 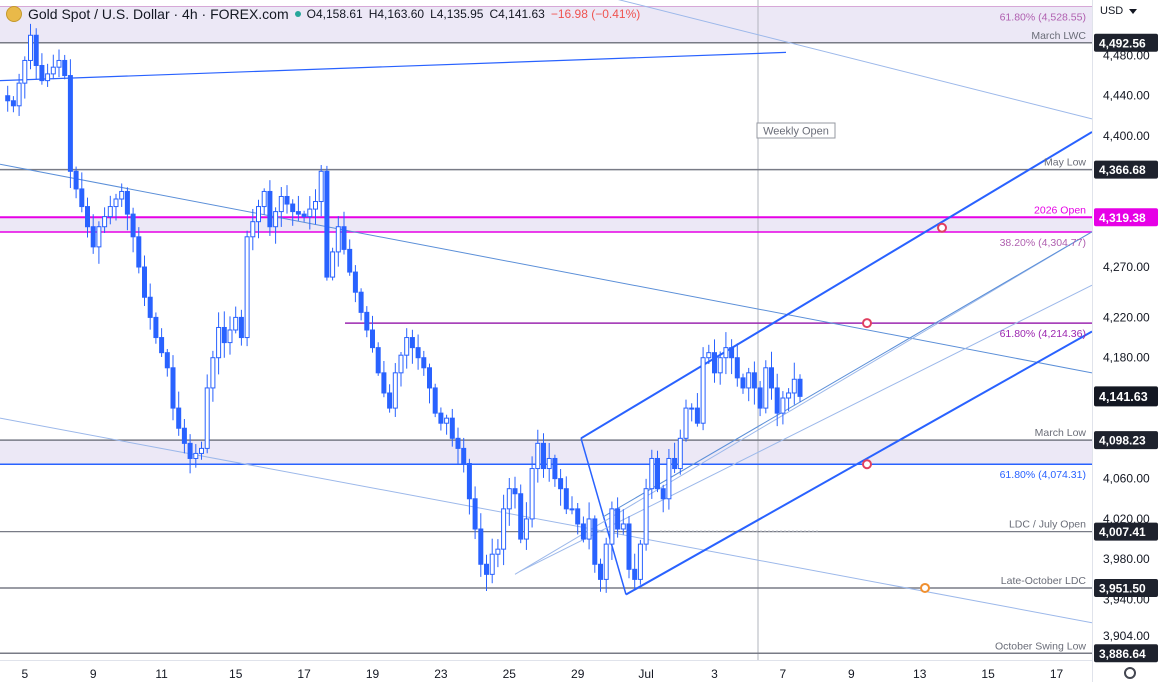 What do you see at coordinates (1126, 317) in the screenshot?
I see `y-tick-label: 4,220.00` at bounding box center [1126, 317].